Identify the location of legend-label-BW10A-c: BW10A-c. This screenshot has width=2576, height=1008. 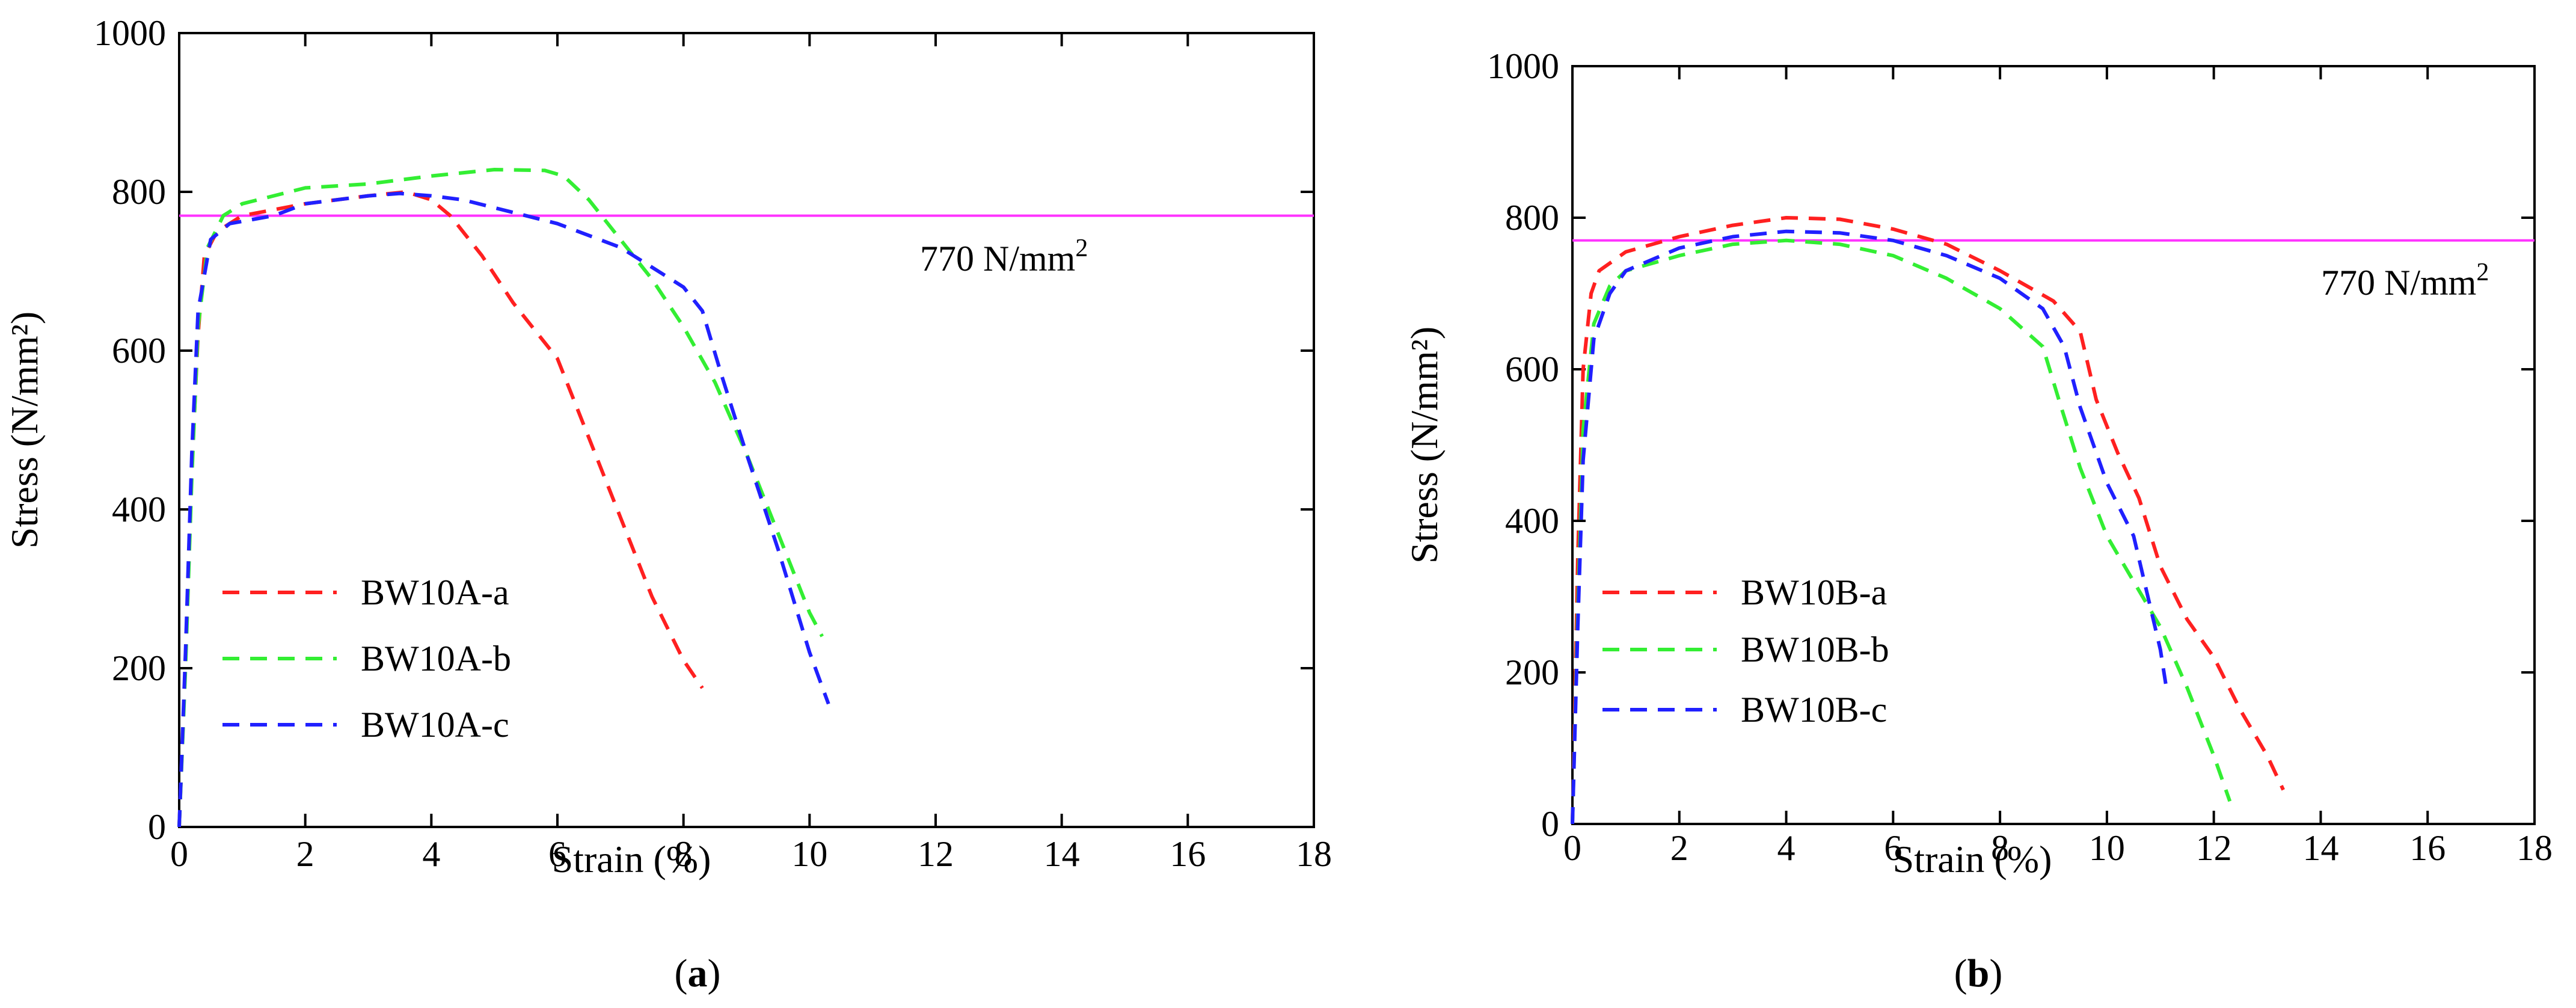
(435, 725).